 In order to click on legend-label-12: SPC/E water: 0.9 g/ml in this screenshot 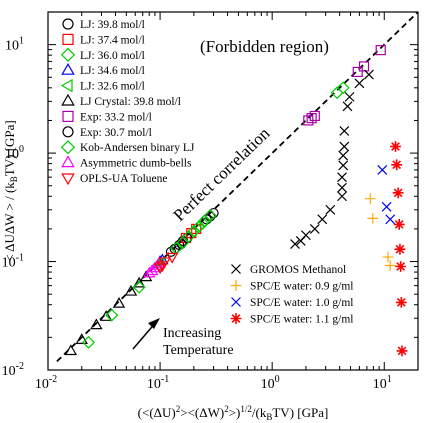, I will do `click(302, 287)`.